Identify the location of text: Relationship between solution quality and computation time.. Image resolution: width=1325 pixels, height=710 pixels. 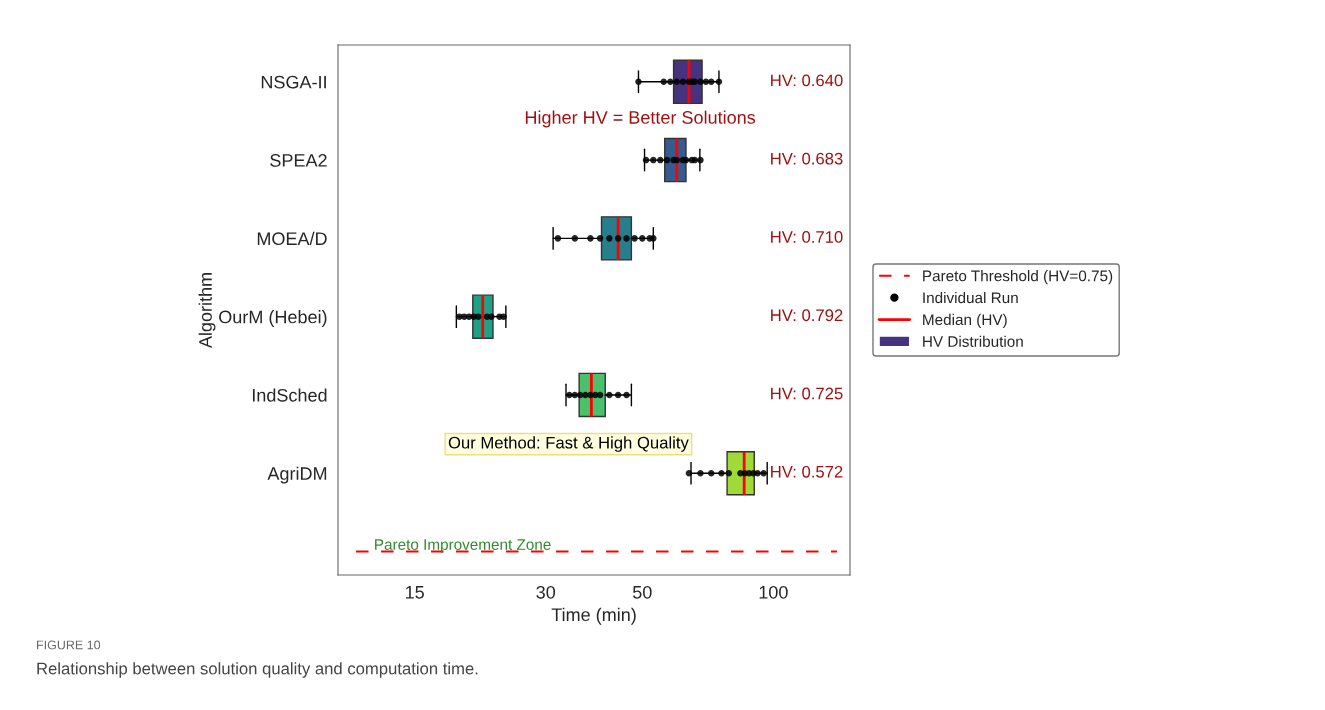
(257, 670).